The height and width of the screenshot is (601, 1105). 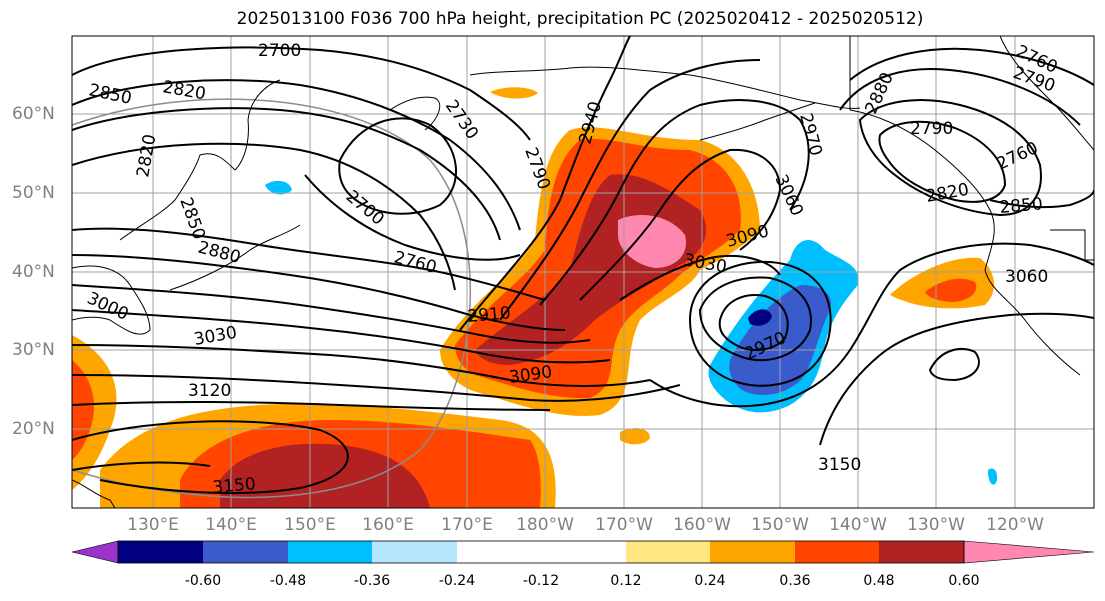 I want to click on colorbar-over-triangle, so click(x=1029, y=552).